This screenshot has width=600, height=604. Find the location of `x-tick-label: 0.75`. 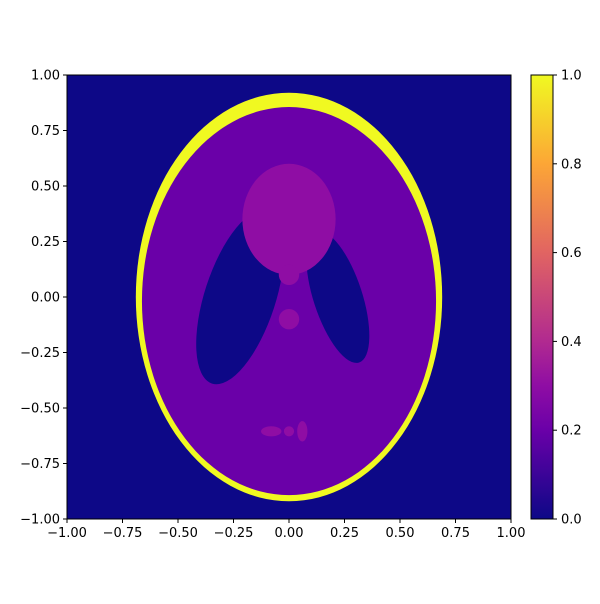

x-tick-label: 0.75 is located at coordinates (455, 533).